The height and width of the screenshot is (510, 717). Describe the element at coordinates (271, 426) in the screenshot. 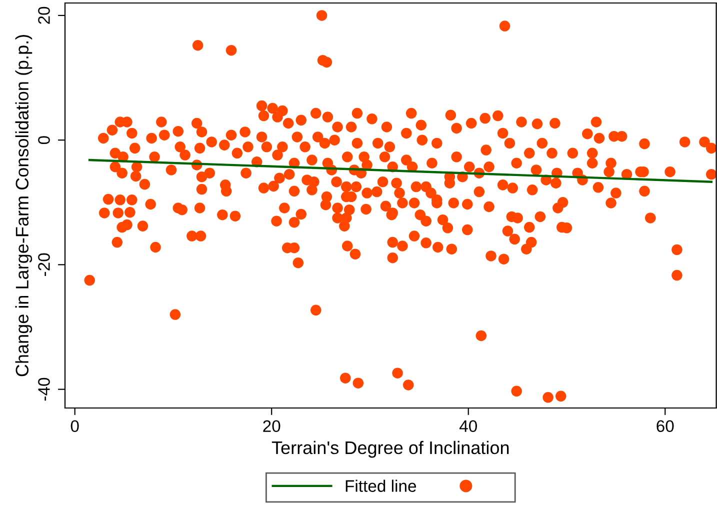

I see `x-tick-label: 20` at that location.